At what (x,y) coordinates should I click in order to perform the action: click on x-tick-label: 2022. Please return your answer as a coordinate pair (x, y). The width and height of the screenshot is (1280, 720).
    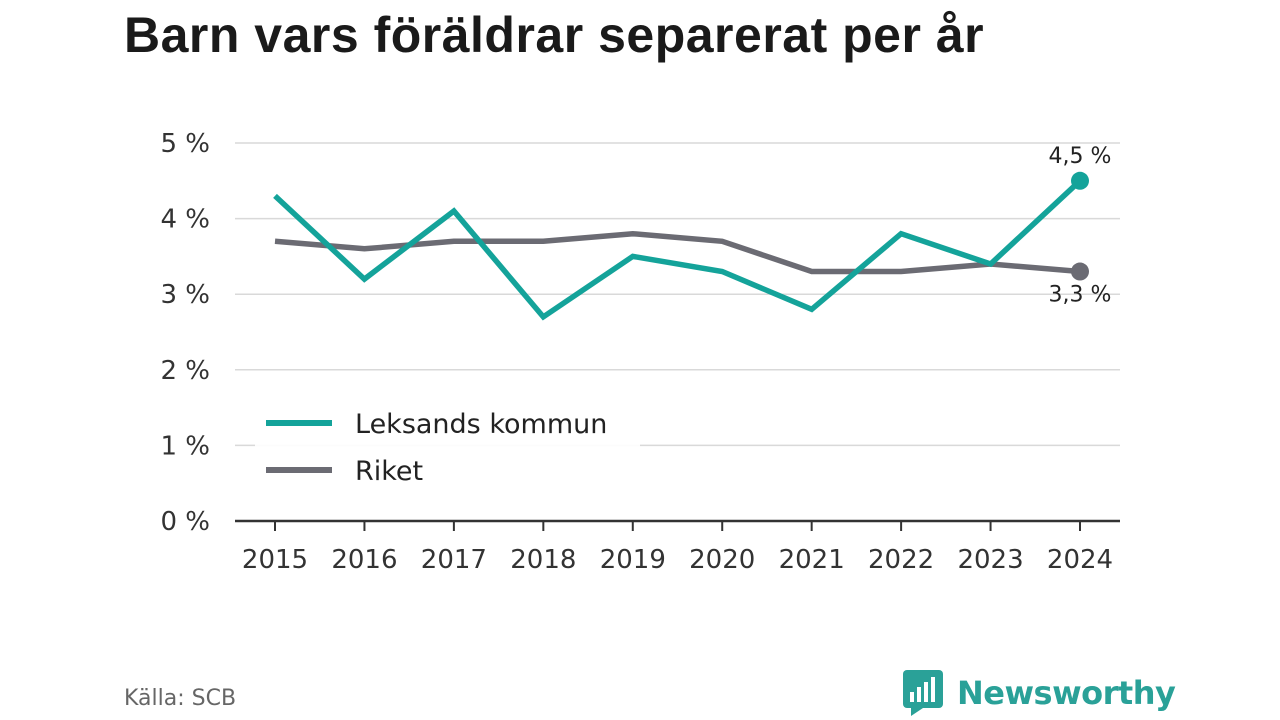
    Looking at the image, I should click on (901, 560).